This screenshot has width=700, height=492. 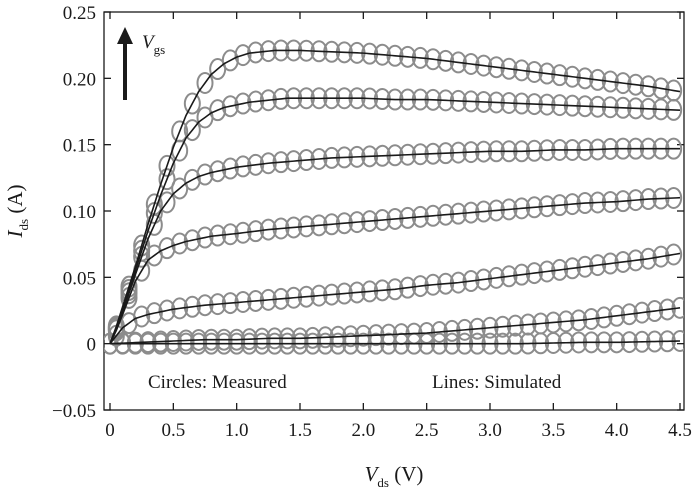 I want to click on x-tick-label: 2.0, so click(x=363, y=430).